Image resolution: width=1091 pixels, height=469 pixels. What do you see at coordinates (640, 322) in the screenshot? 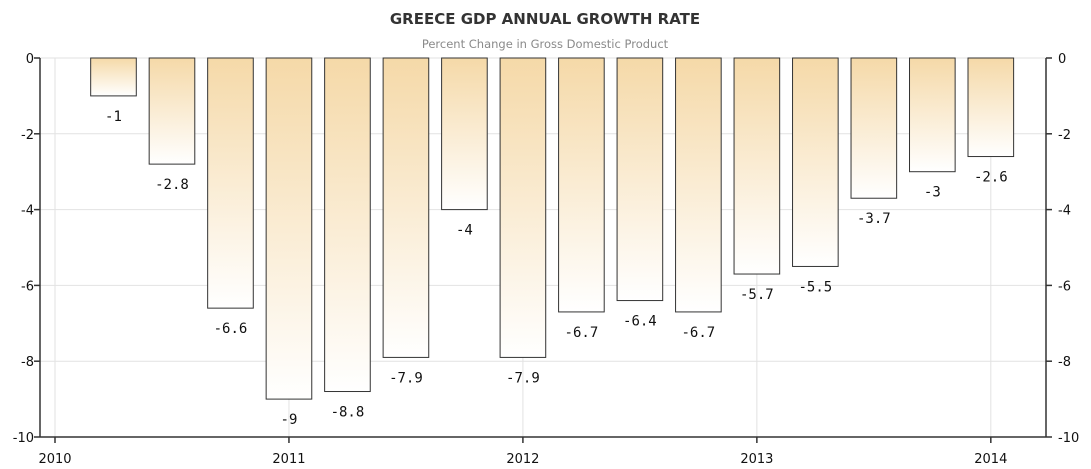
I see `data-label: -6.4` at bounding box center [640, 322].